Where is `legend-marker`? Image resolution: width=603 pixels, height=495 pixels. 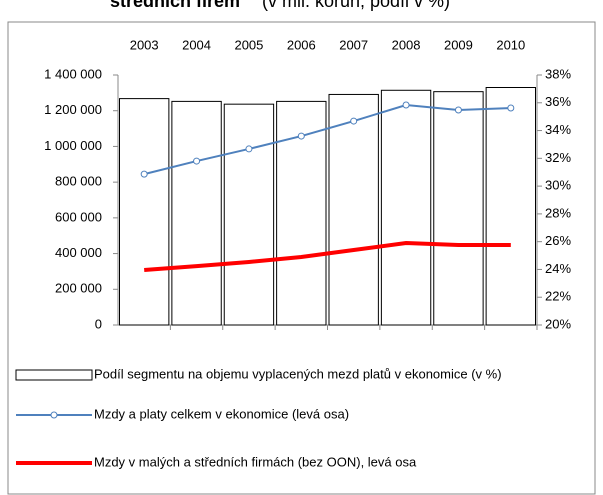 legend-marker is located at coordinates (54, 415).